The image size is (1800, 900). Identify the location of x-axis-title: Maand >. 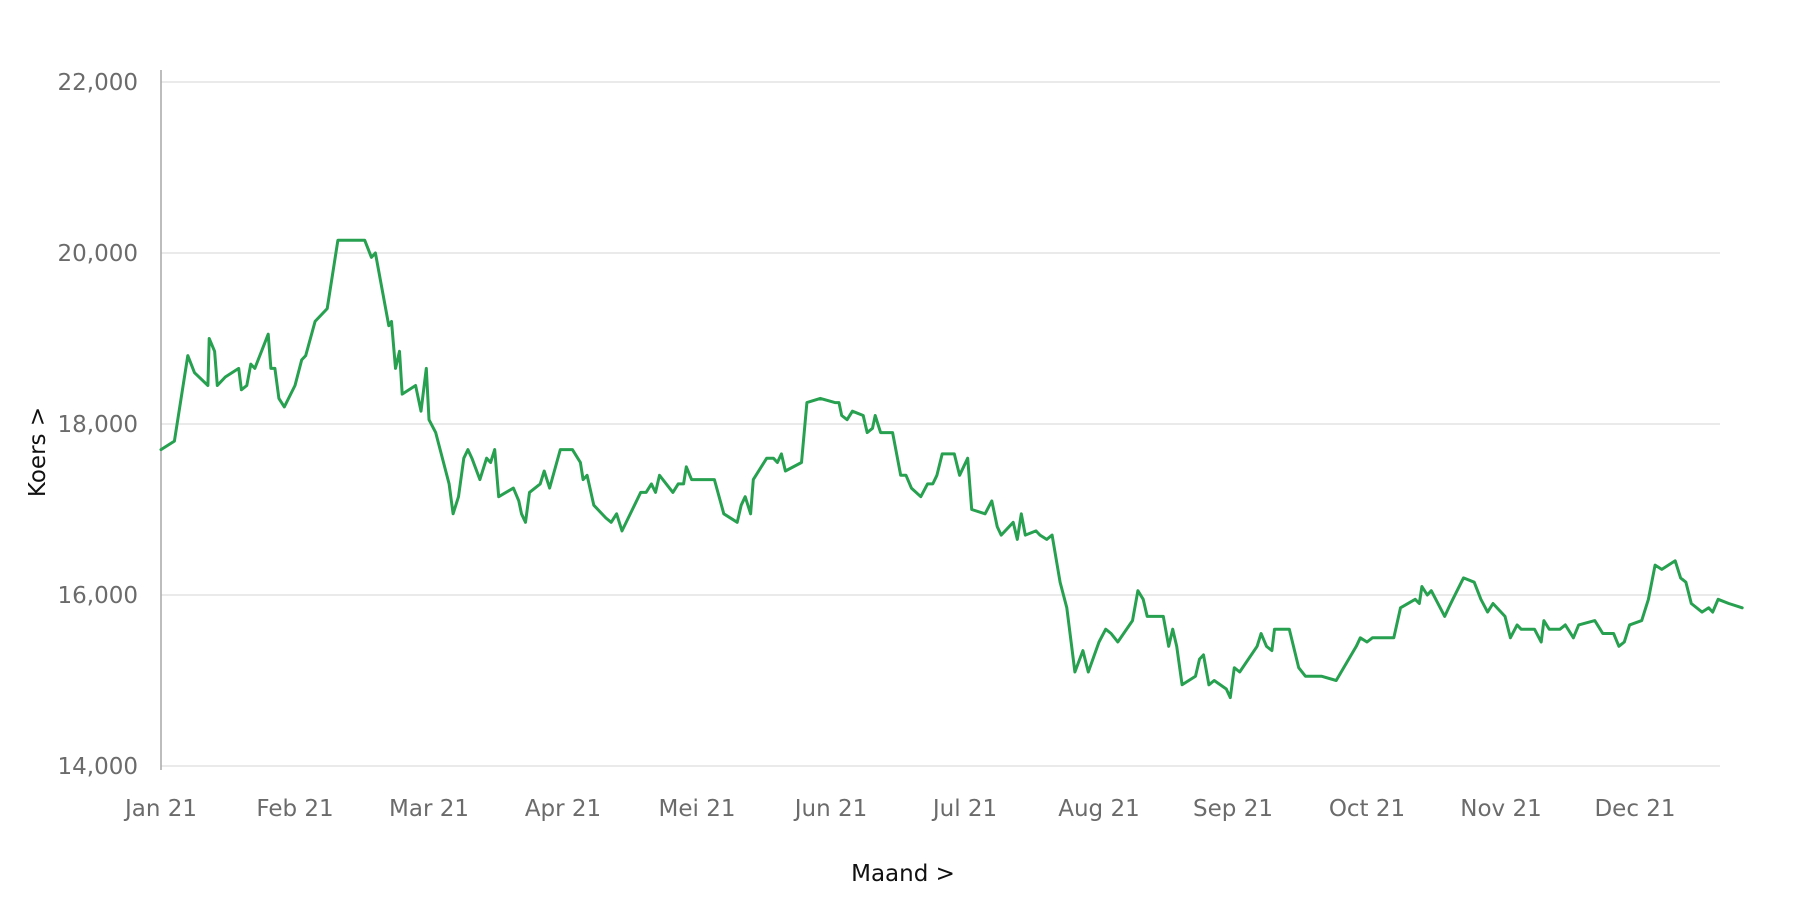
(903, 874).